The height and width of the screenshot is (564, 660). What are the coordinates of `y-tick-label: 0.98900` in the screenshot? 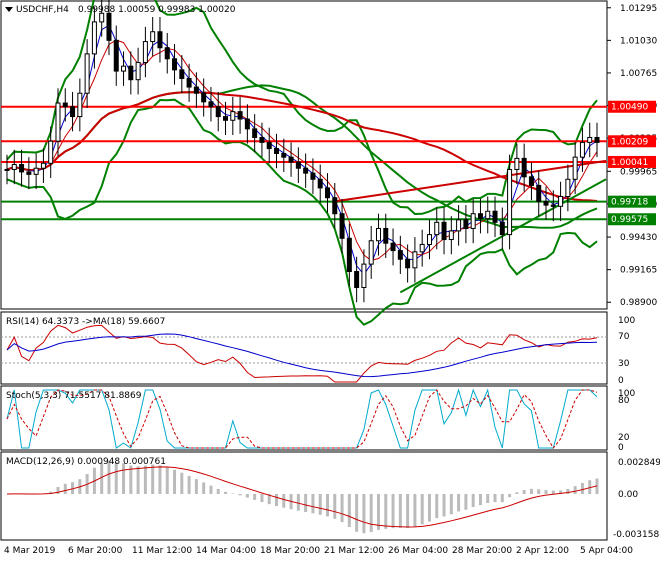 It's located at (638, 303).